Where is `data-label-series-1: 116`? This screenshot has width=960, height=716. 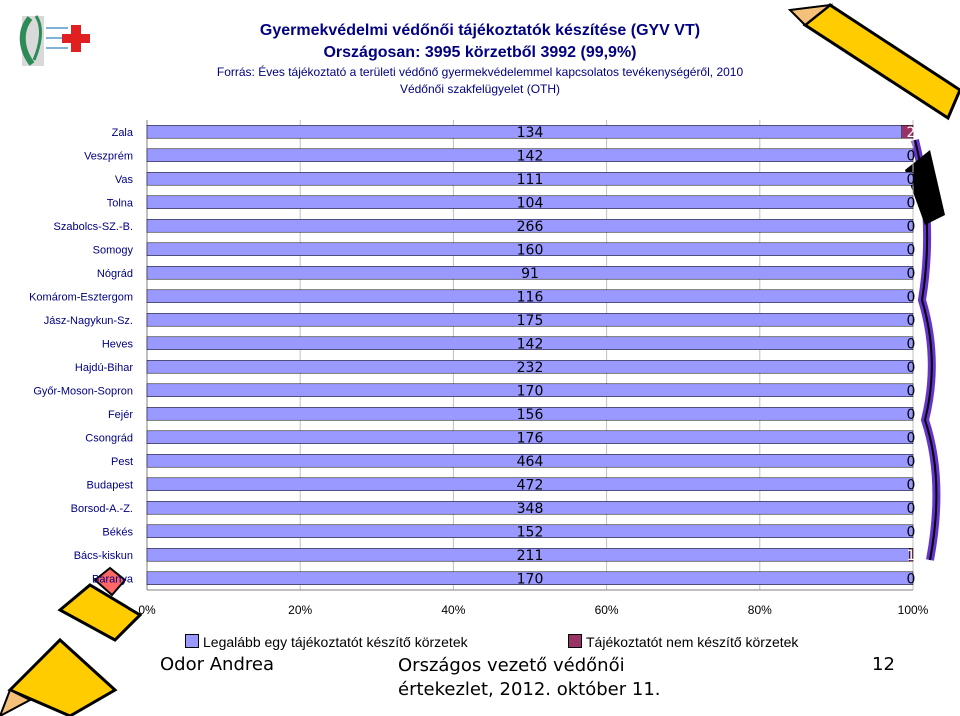 data-label-series-1: 116 is located at coordinates (530, 297).